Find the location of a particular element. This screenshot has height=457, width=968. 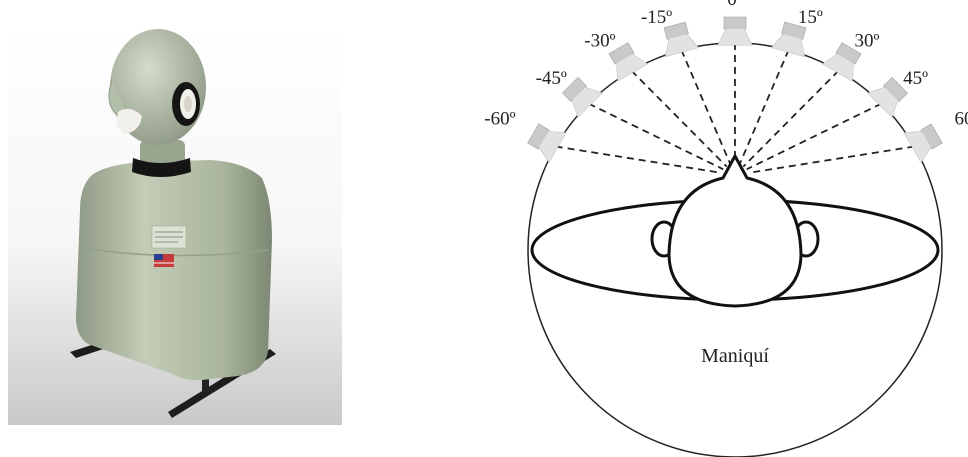

neck-collar is located at coordinates (161, 167).